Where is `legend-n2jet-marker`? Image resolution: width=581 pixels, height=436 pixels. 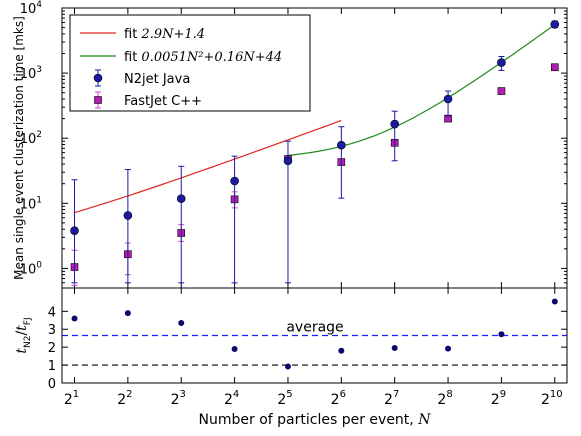
legend-n2jet-marker is located at coordinates (98, 78).